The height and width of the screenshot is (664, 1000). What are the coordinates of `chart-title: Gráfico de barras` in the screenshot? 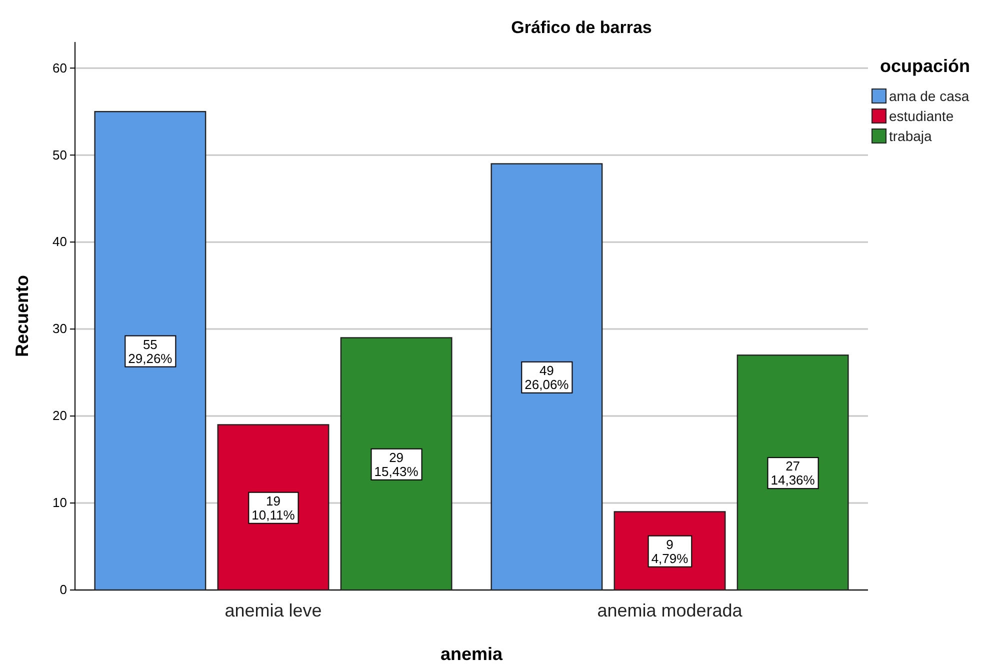 It's located at (581, 27).